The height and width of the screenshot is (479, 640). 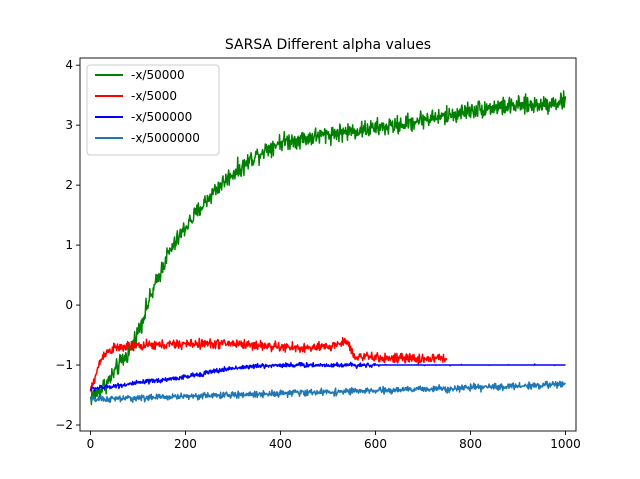 I want to click on y-tick-label: 3, so click(x=69, y=125).